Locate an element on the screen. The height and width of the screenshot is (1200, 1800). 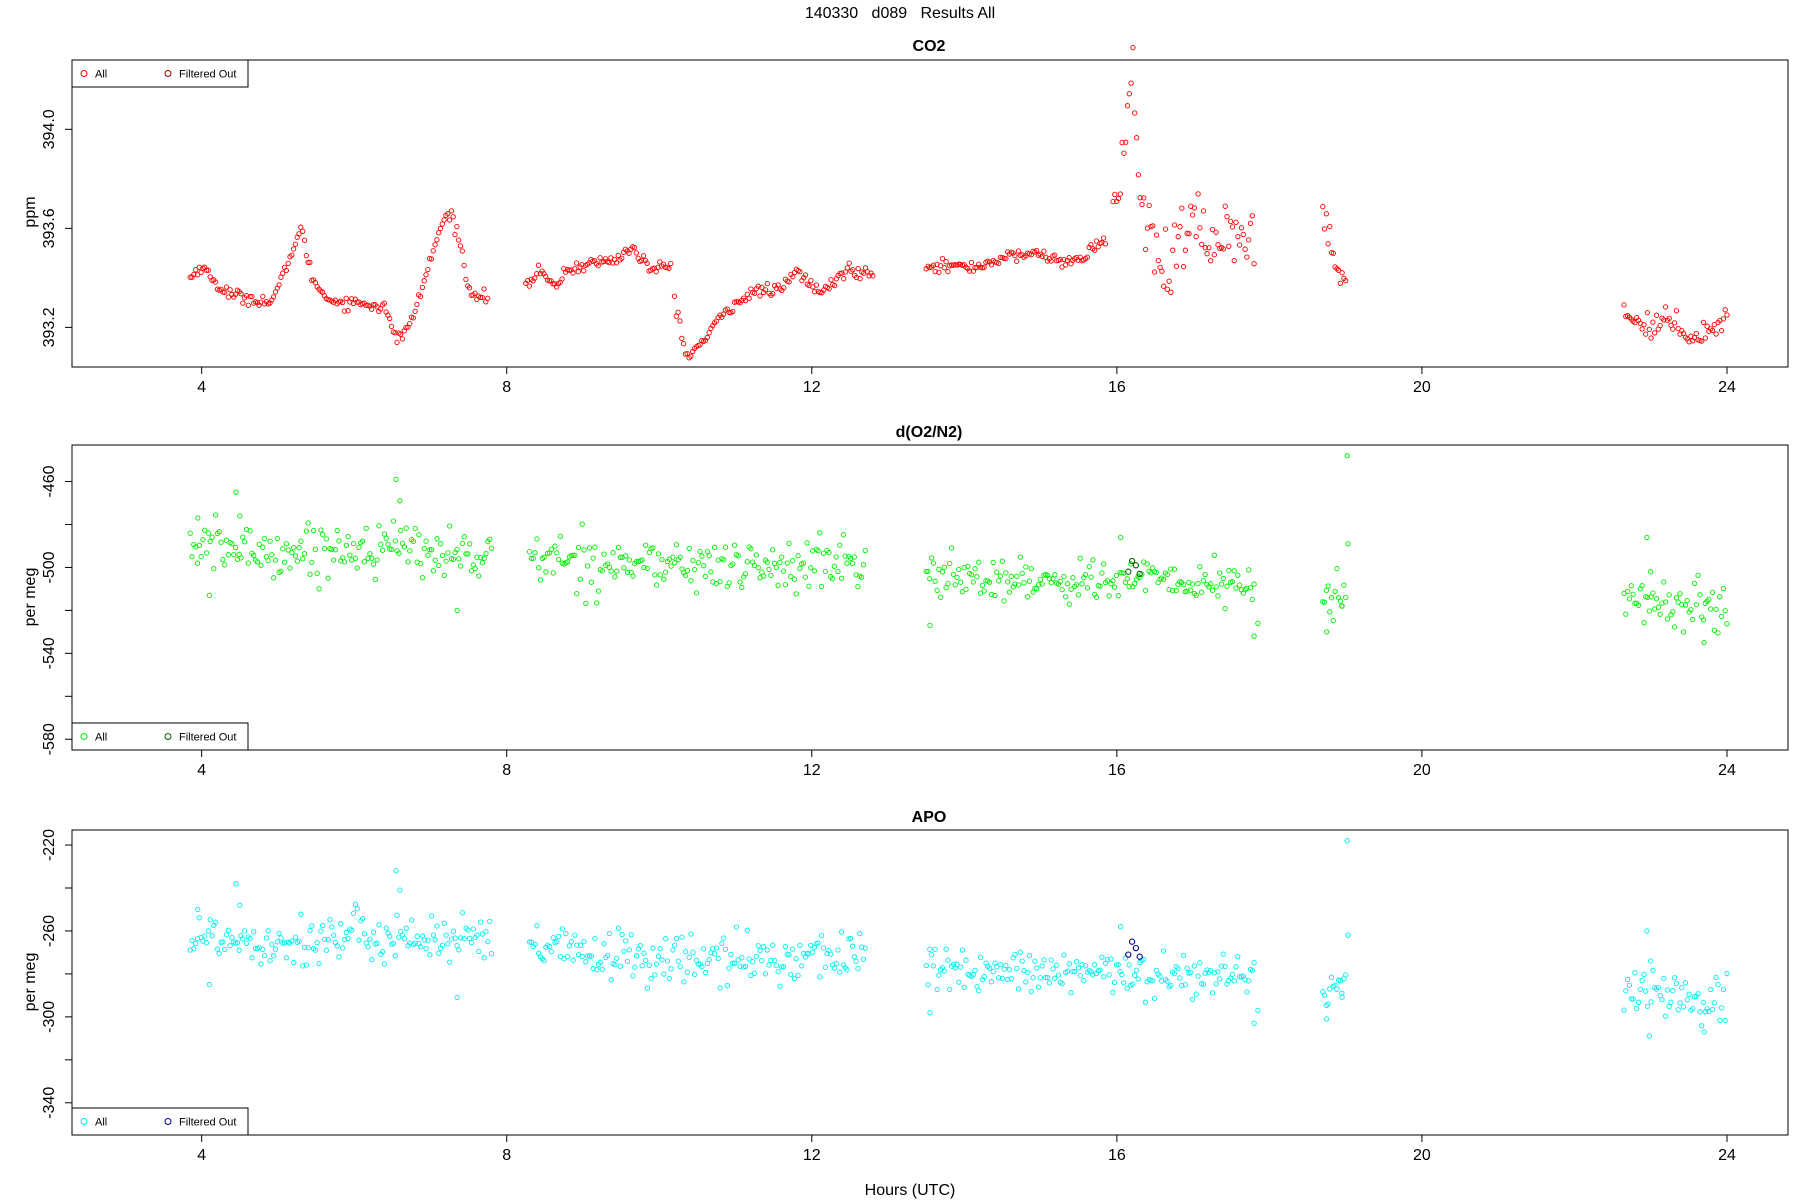
x-tick-label: 20 is located at coordinates (1422, 770).